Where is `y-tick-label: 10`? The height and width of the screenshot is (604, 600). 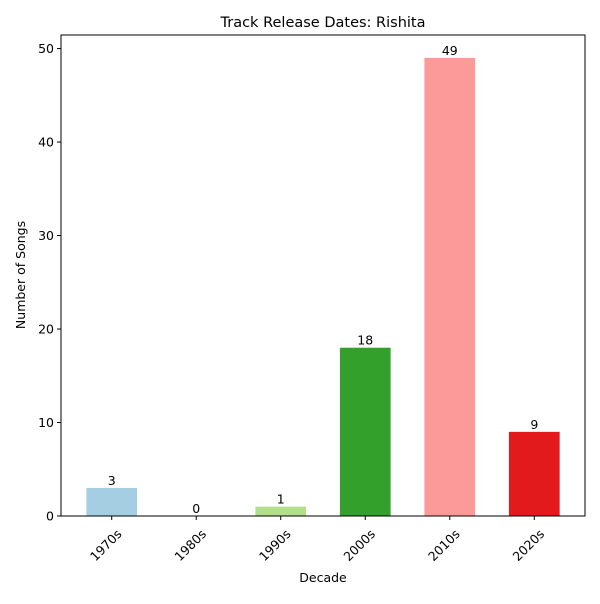
y-tick-label: 10 is located at coordinates (46, 422).